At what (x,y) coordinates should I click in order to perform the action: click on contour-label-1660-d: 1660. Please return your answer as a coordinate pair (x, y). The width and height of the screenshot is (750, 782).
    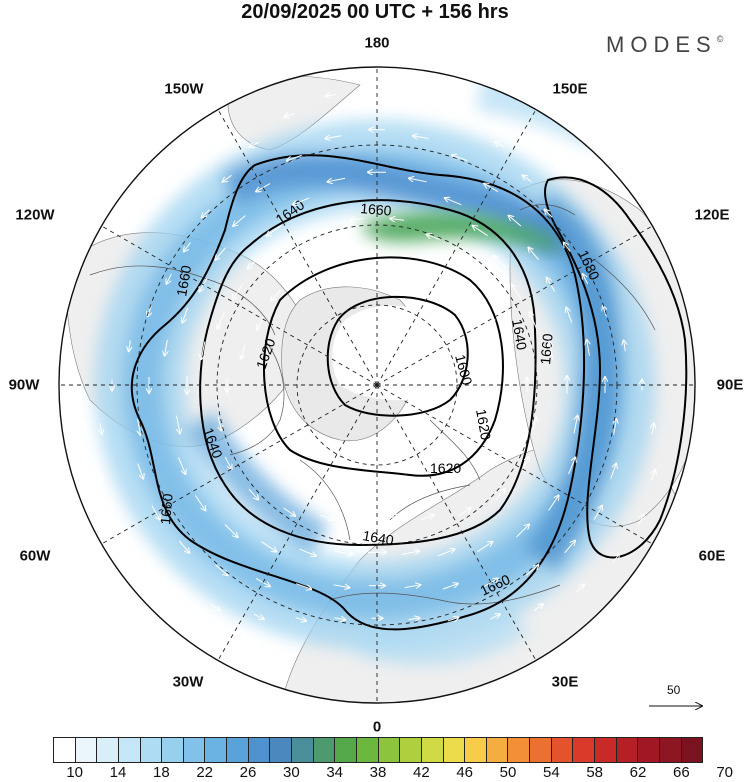
    Looking at the image, I should click on (166, 509).